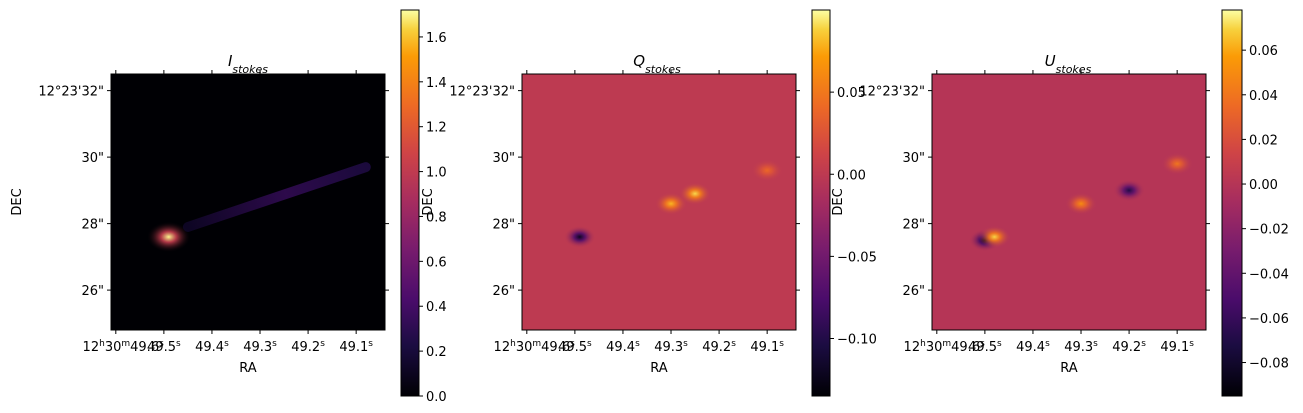 The image size is (1303, 413). What do you see at coordinates (436, 83) in the screenshot?
I see `colorbar-tick-label: 1.4` at bounding box center [436, 83].